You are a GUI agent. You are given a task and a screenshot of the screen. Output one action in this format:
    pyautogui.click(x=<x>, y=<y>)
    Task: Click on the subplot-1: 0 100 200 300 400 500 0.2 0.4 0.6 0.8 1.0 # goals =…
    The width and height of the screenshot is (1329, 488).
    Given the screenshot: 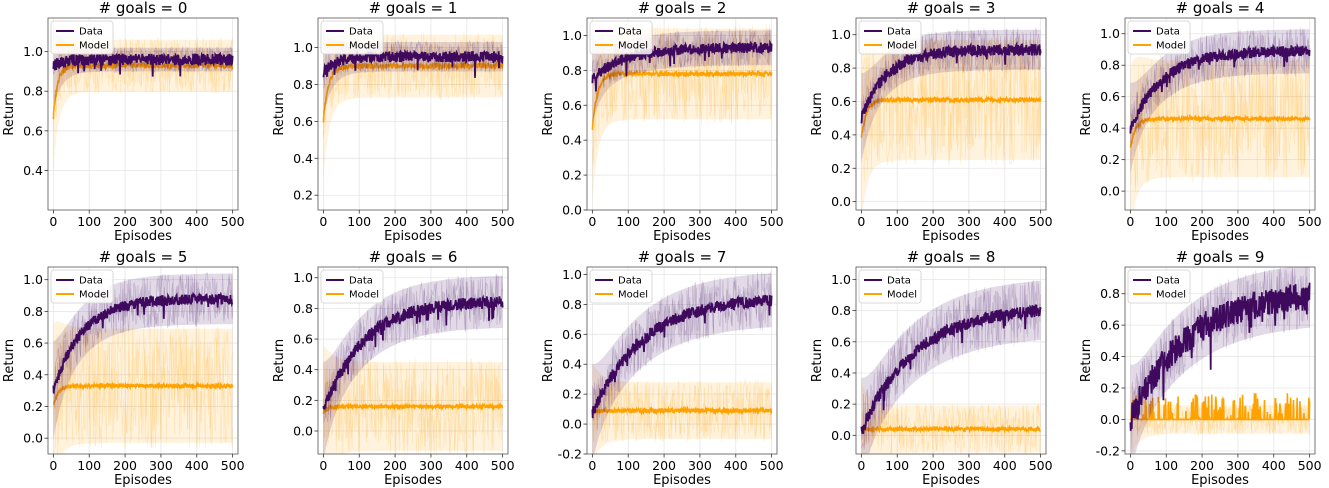 What is the action you would take?
    pyautogui.click(x=393, y=122)
    